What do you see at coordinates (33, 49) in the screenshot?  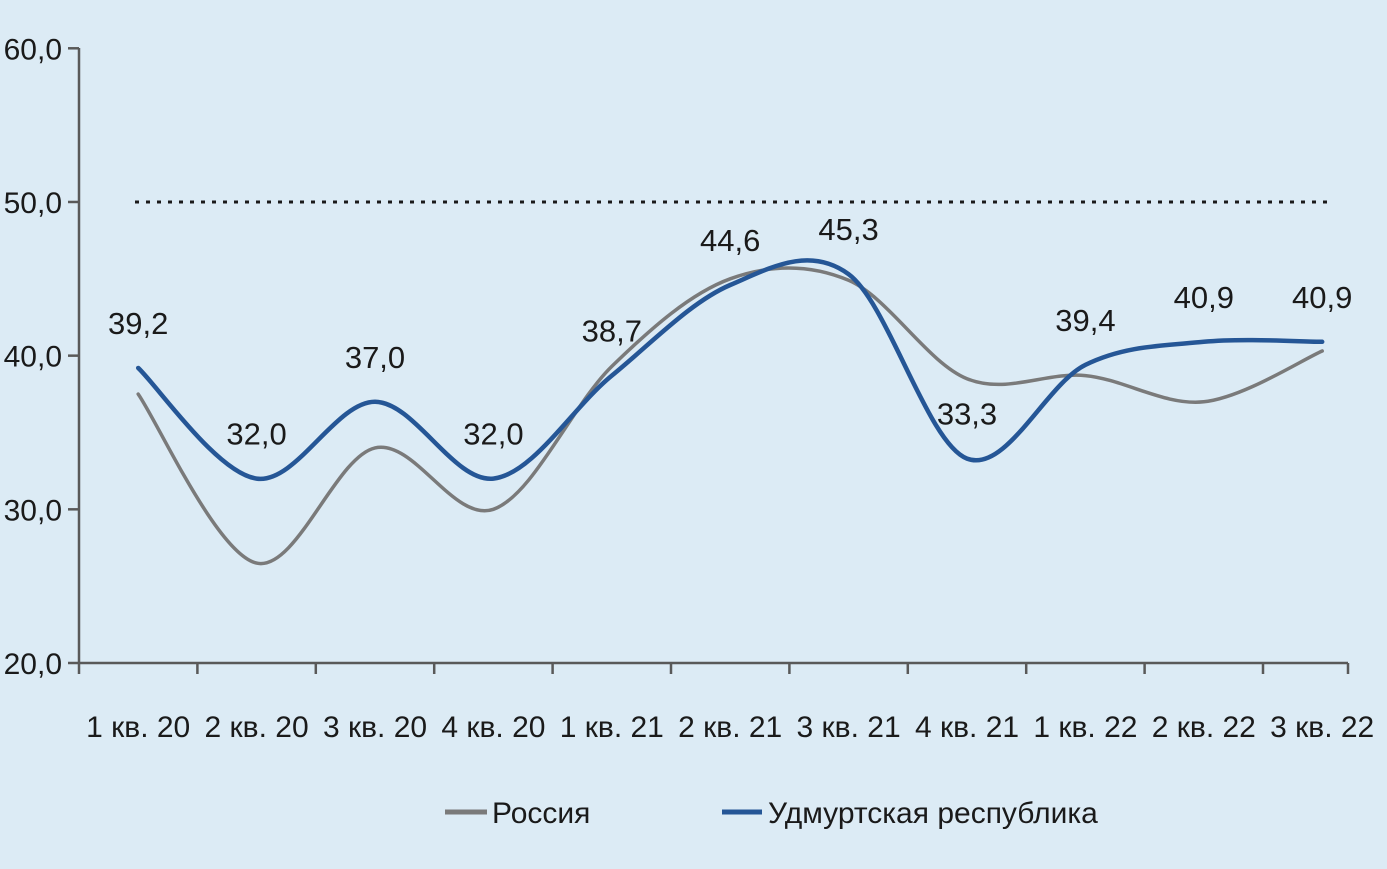 I see `y-axis-tick-label: 60,0` at bounding box center [33, 49].